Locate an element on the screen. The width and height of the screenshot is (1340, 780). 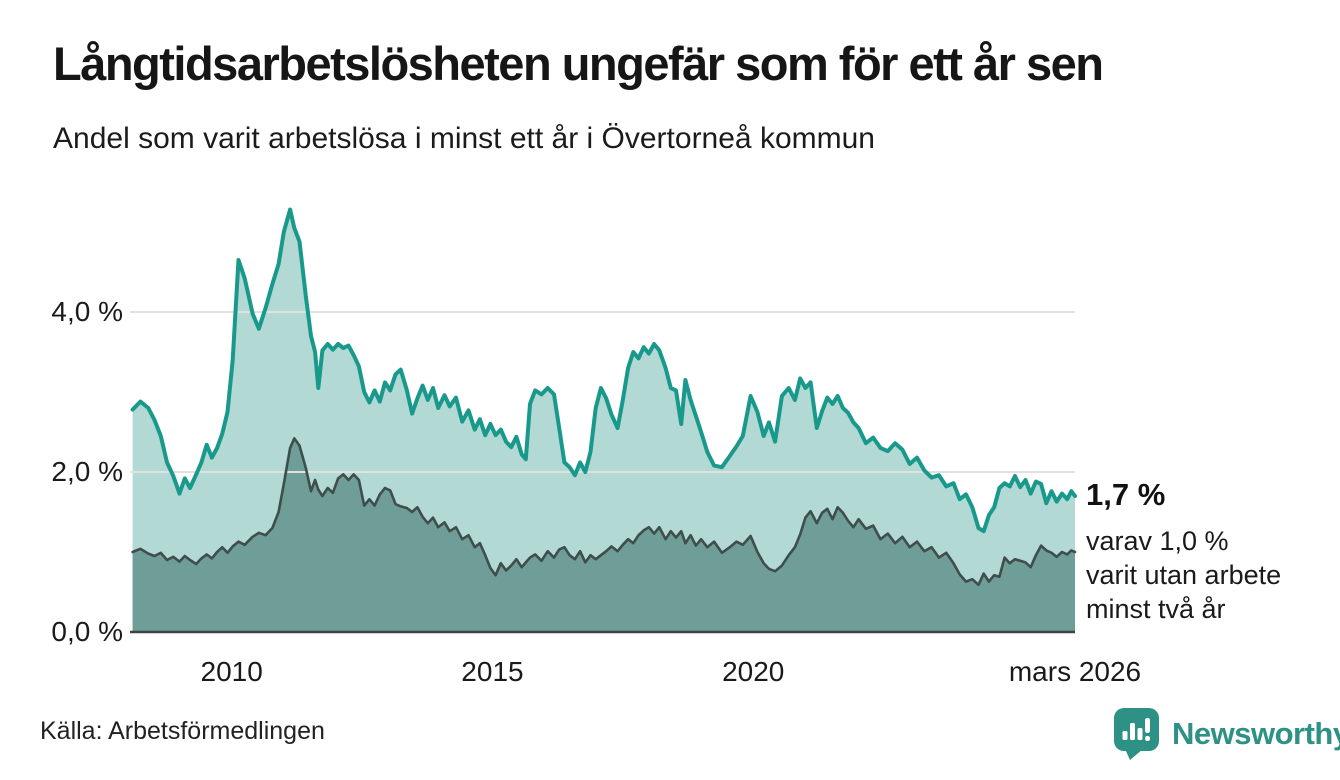
latest-value-label: 1,7 % is located at coordinates (1126, 494).